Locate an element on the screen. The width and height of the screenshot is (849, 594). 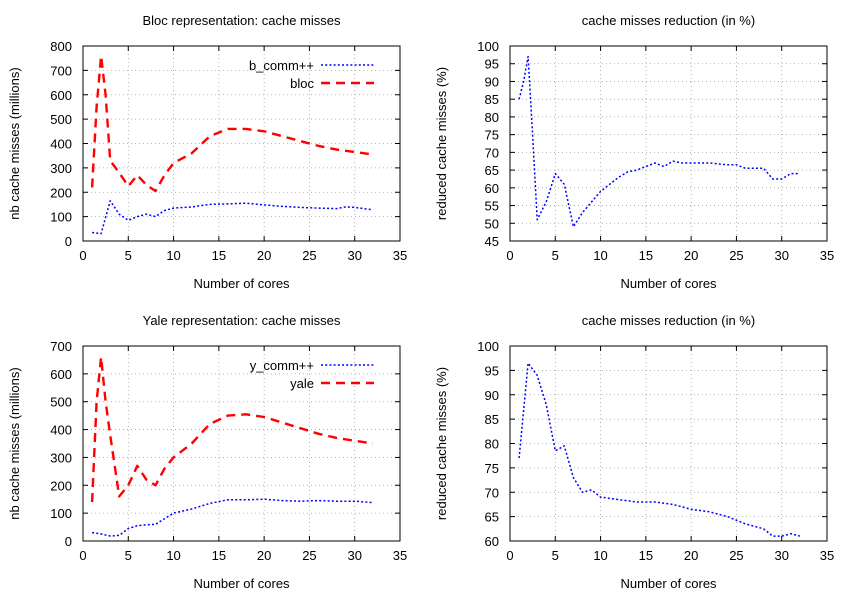
legend: y_comm++yale is located at coordinates (312, 374).